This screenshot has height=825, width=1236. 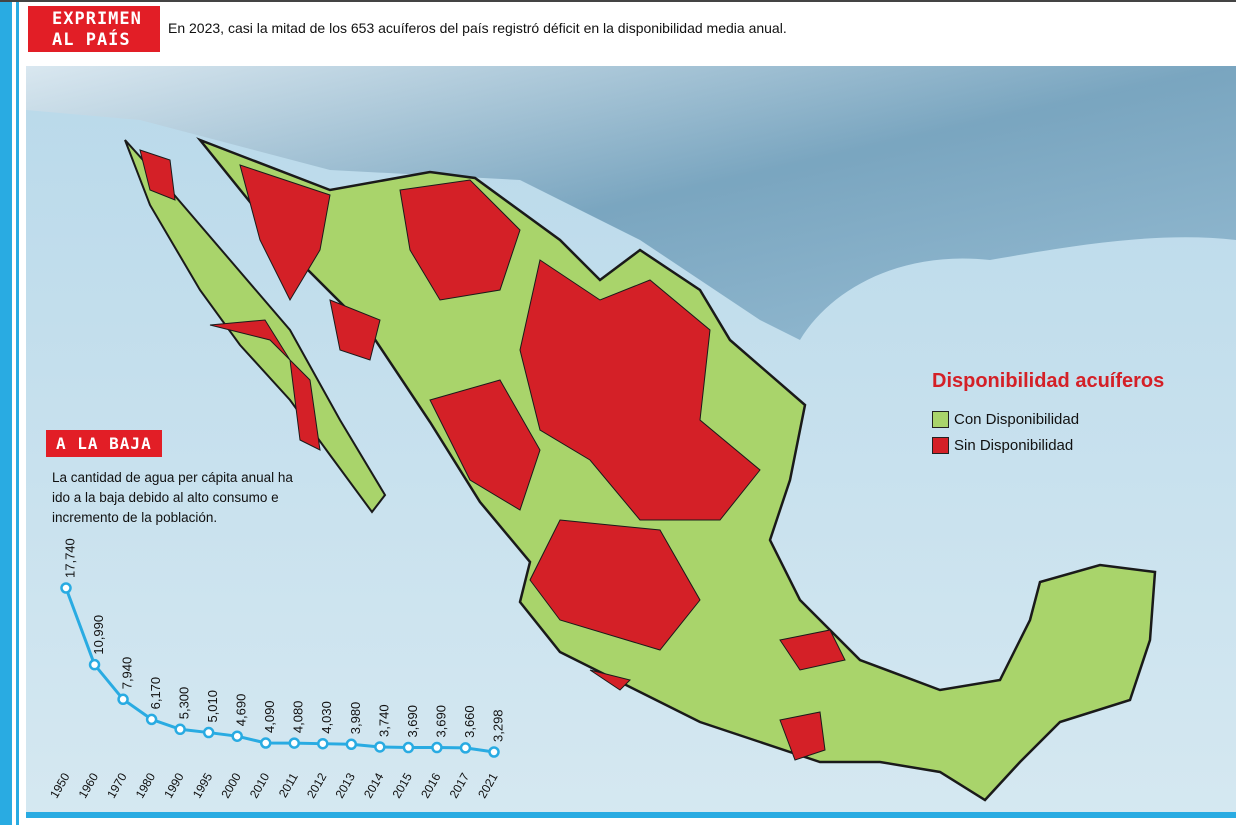 What do you see at coordinates (69, 558) in the screenshot?
I see `value-label: 17,740` at bounding box center [69, 558].